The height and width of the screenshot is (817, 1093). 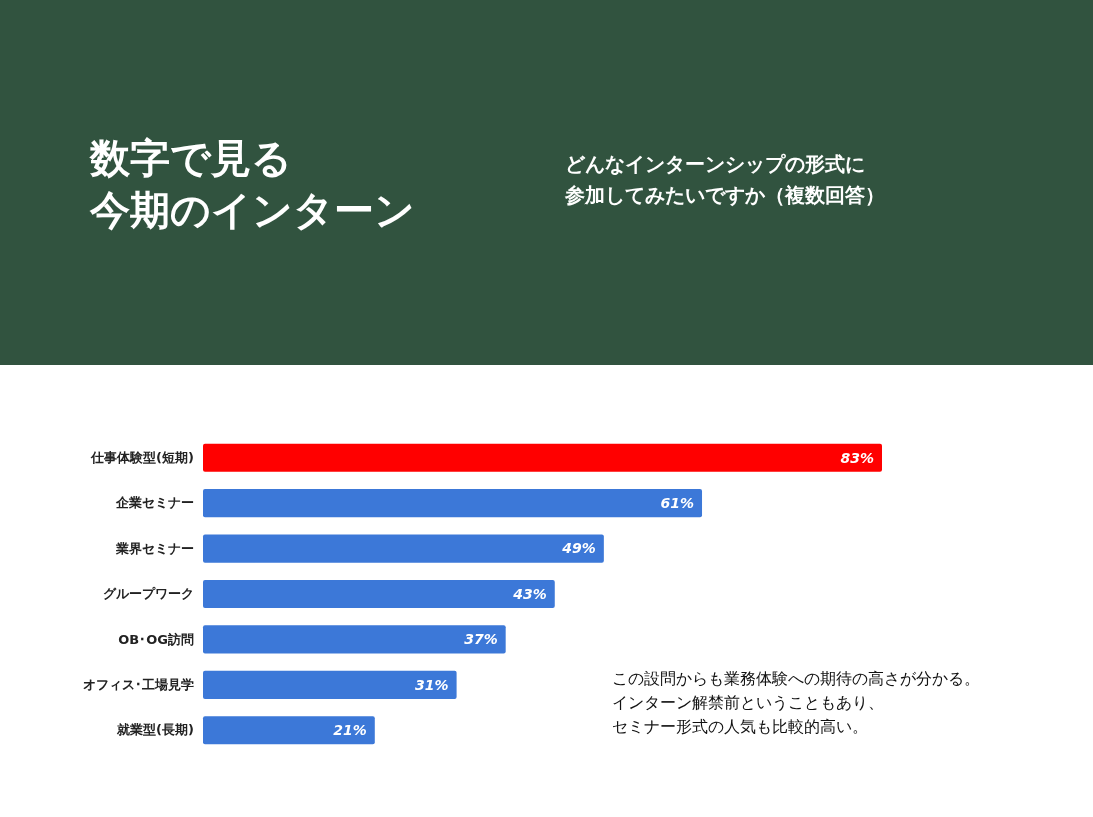 What do you see at coordinates (138, 685) in the screenshot?
I see `y-tick-label: オフィス･工場見学` at bounding box center [138, 685].